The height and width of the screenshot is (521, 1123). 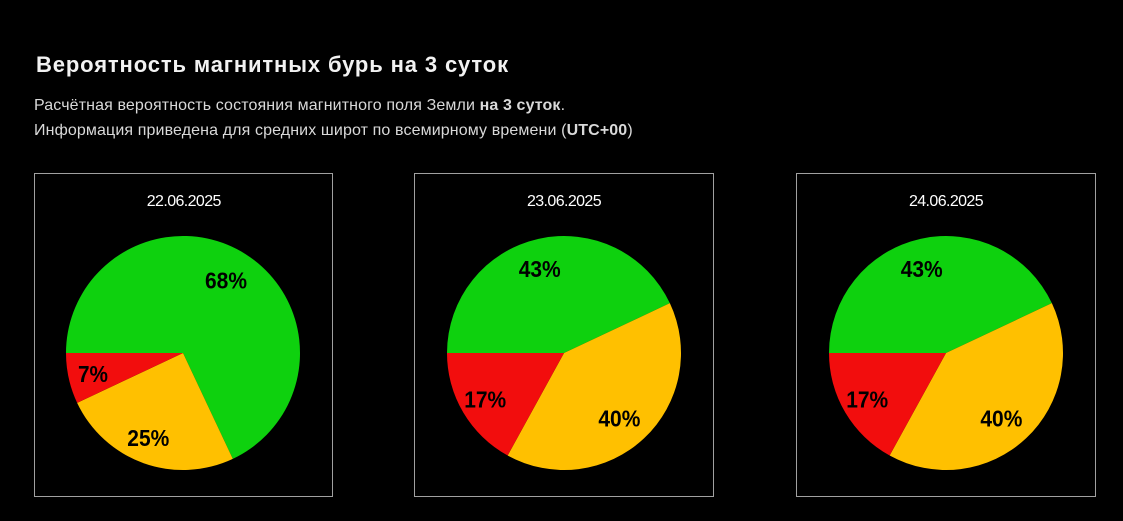 What do you see at coordinates (148, 438) in the screenshot?
I see `svg-text: 25%` at bounding box center [148, 438].